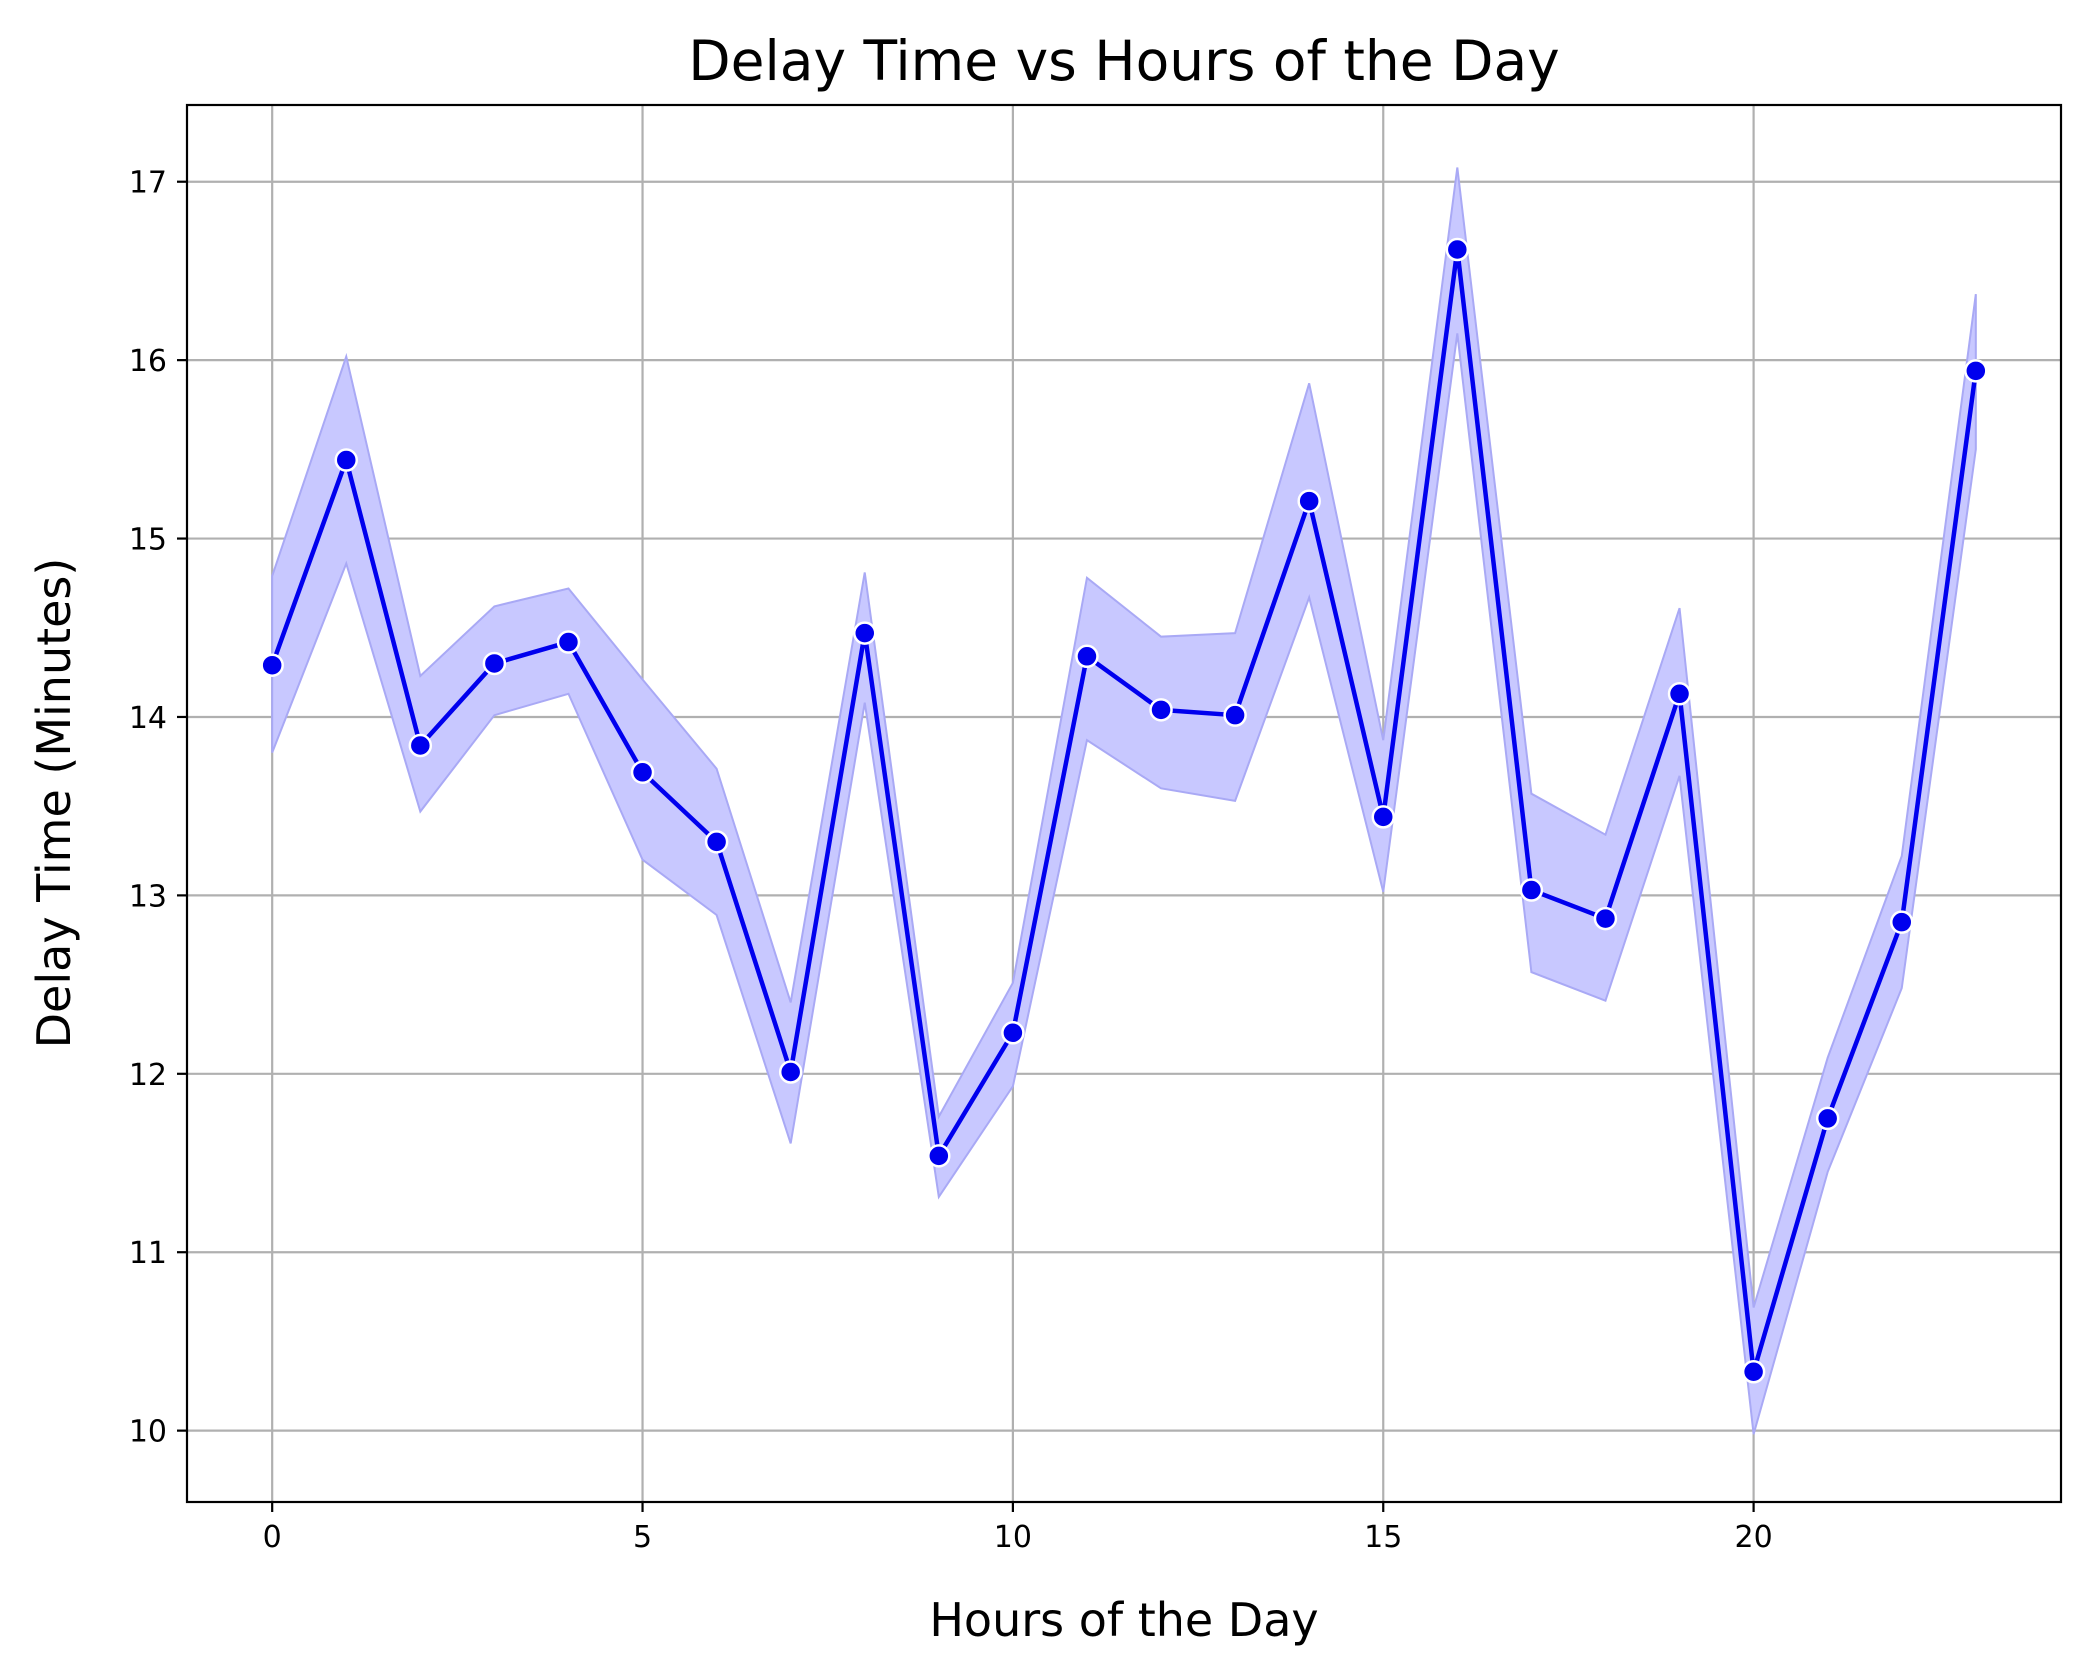  What do you see at coordinates (54, 803) in the screenshot?
I see `y-axis-label: Delay Time (Minutes)` at bounding box center [54, 803].